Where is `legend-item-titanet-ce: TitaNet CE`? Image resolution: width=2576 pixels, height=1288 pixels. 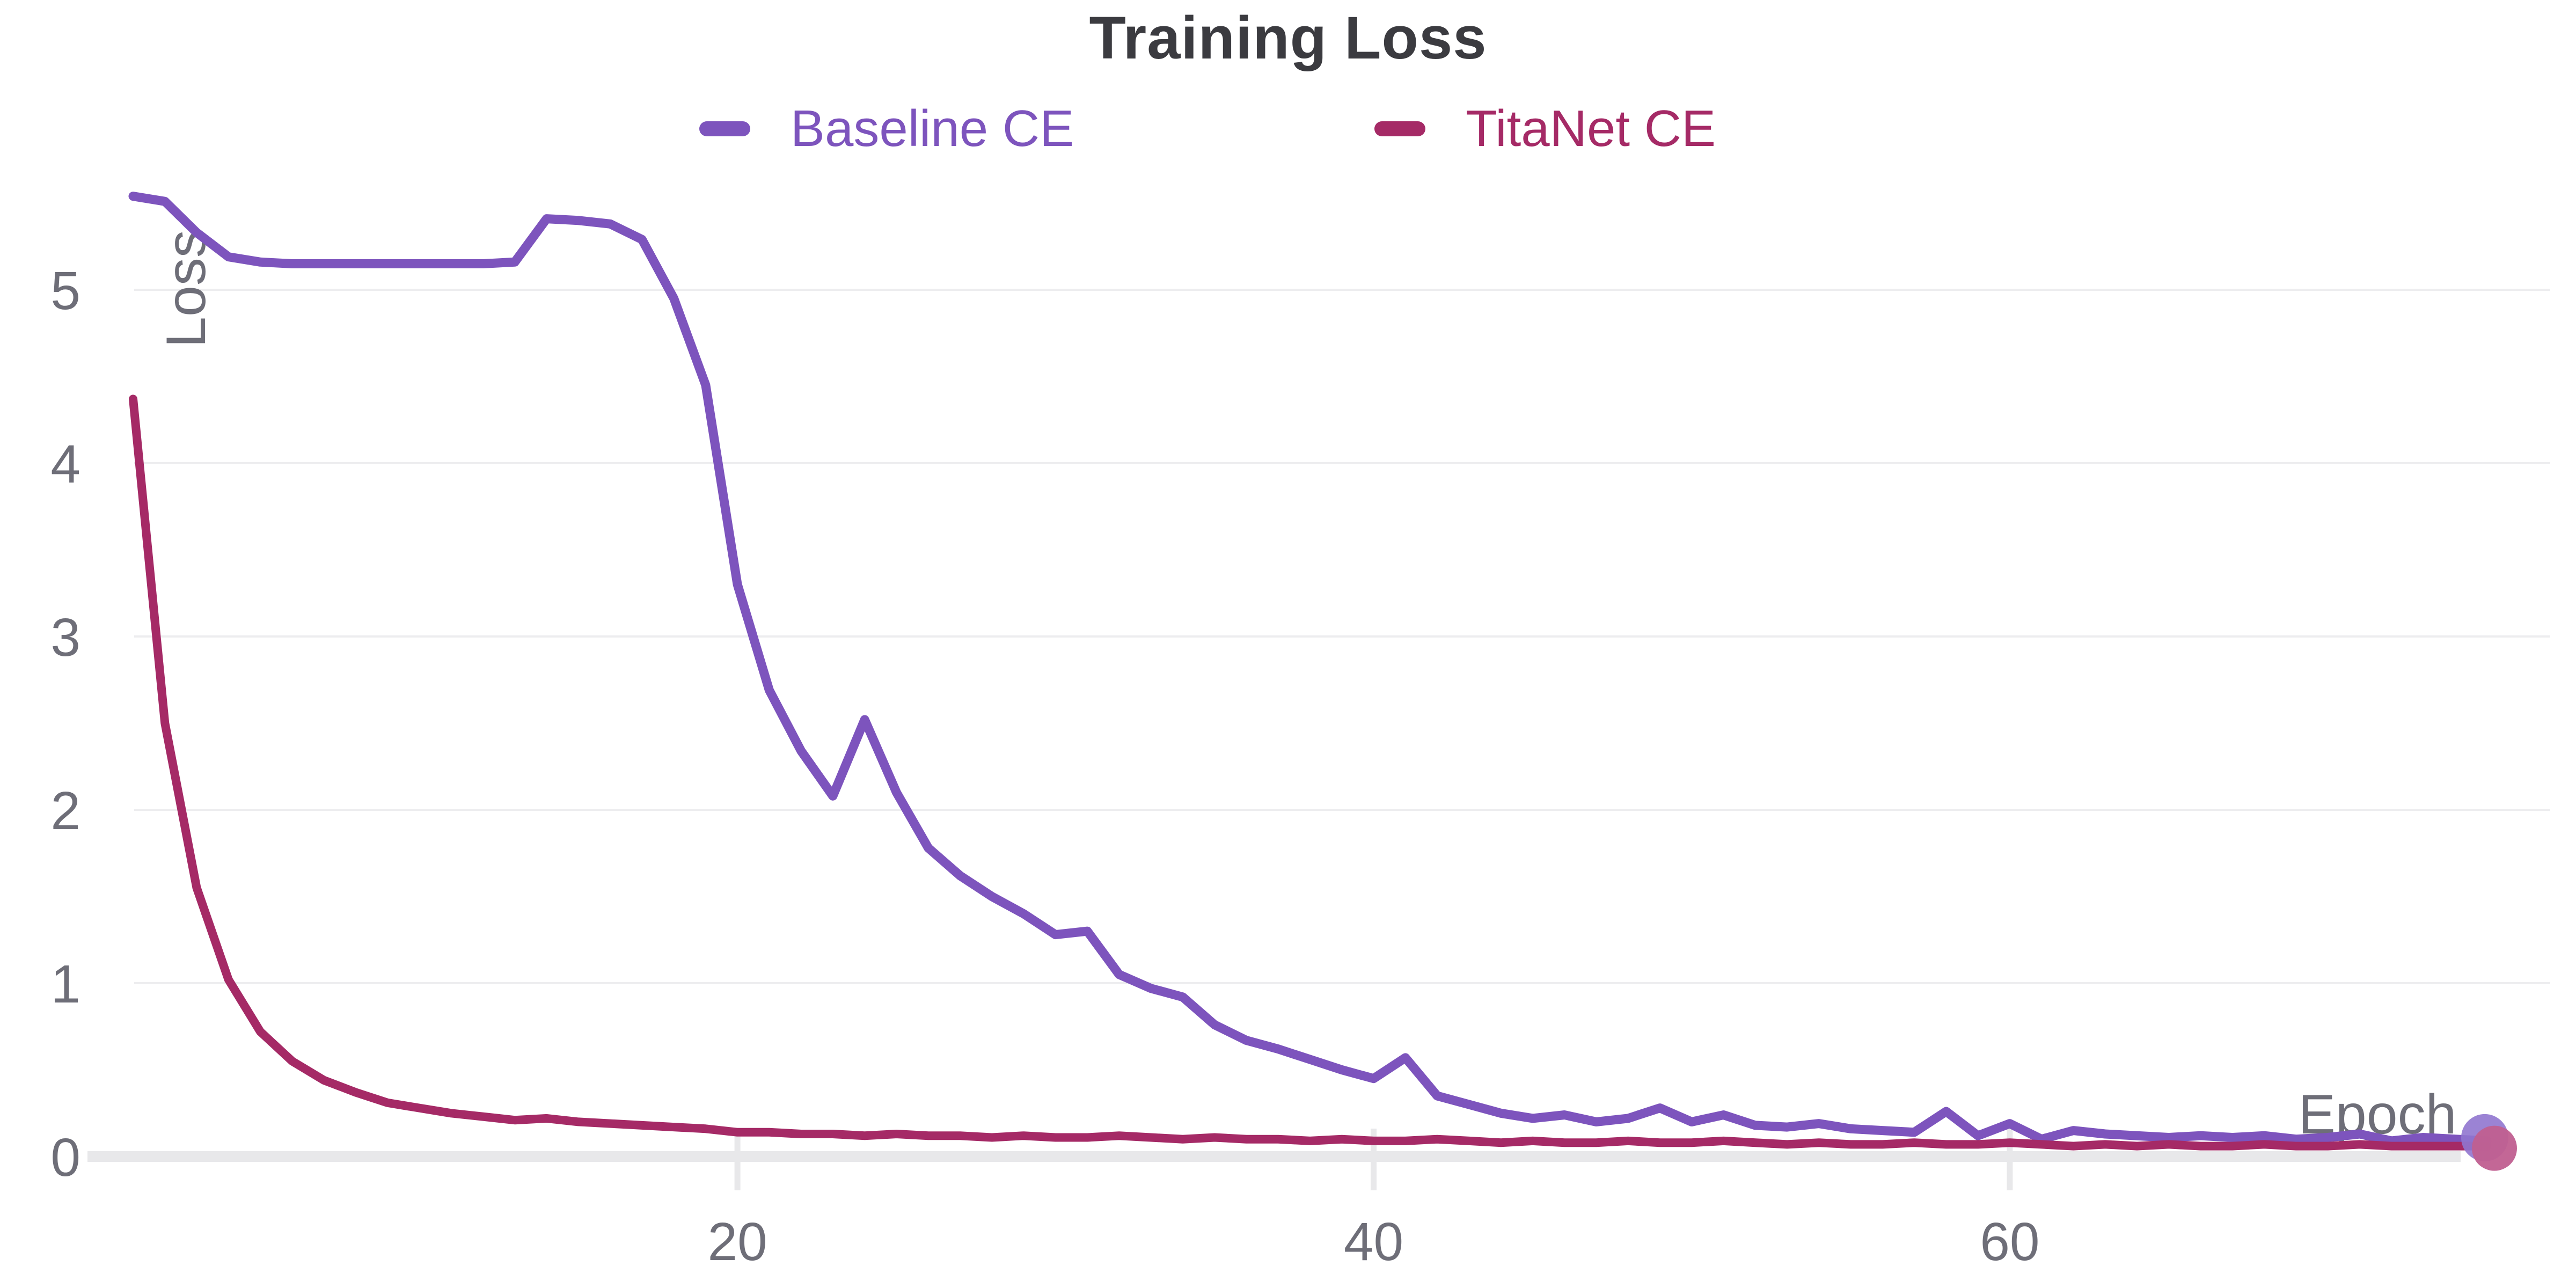
legend-item-titanet-ce: TitaNet CE is located at coordinates (1545, 128).